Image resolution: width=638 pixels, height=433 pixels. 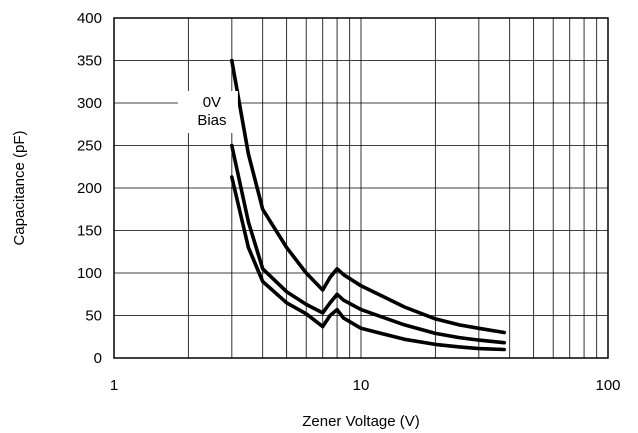 I want to click on y-tick-label: 150, so click(x=89, y=231).